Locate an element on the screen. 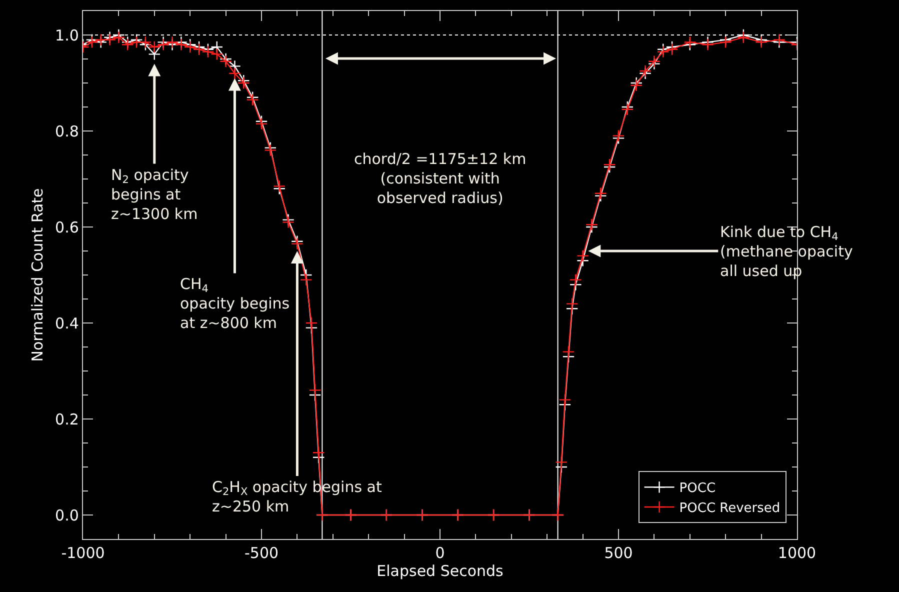 Image resolution: width=899 pixels, height=592 pixels. annotation: CH$_{4}$ opacity begins at z~800 km is located at coordinates (235, 303).